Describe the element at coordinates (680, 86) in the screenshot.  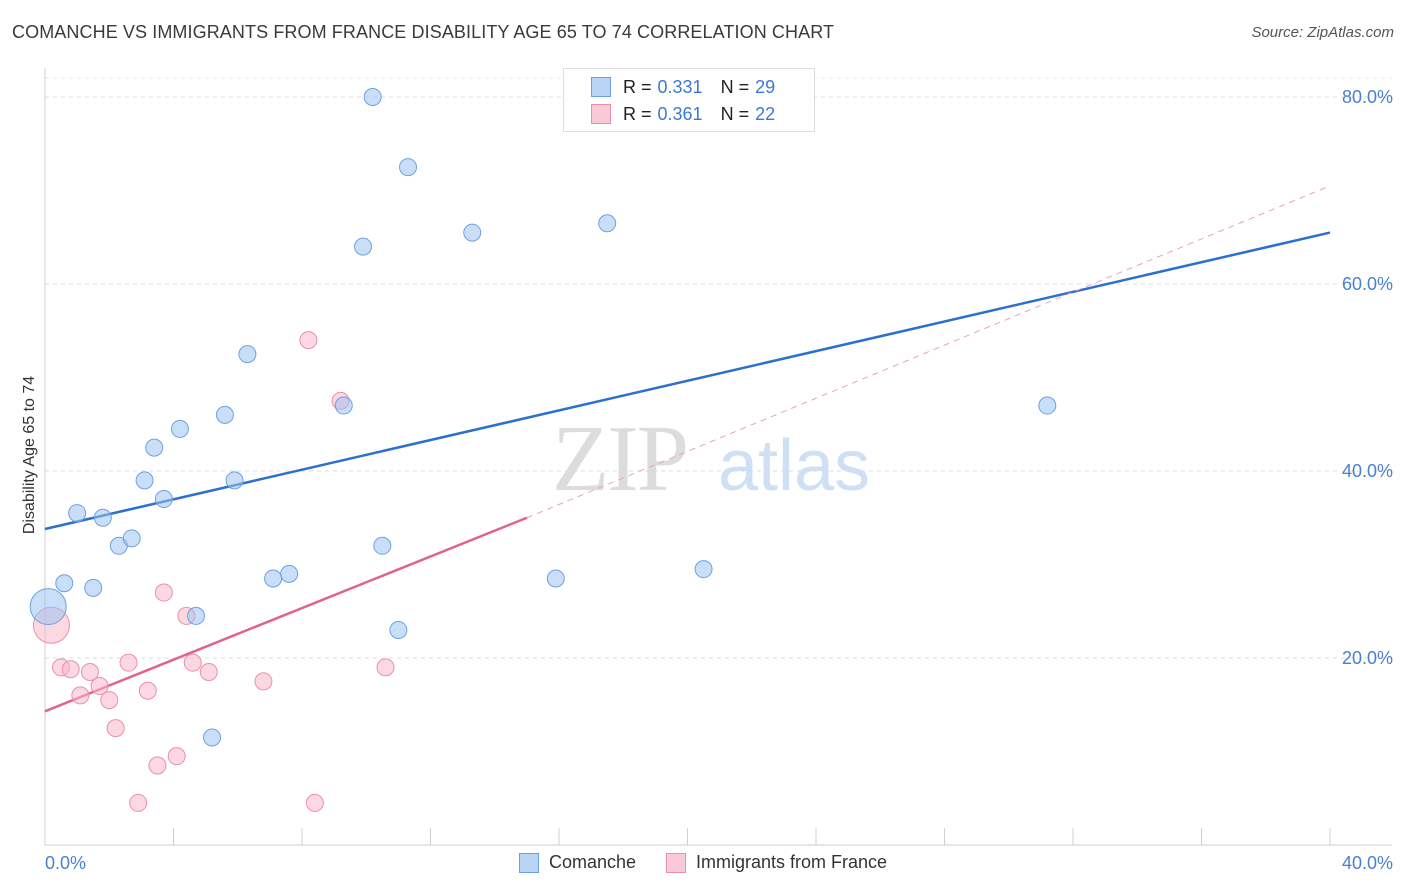
I see `comanche-r-value: 0.331` at that location.